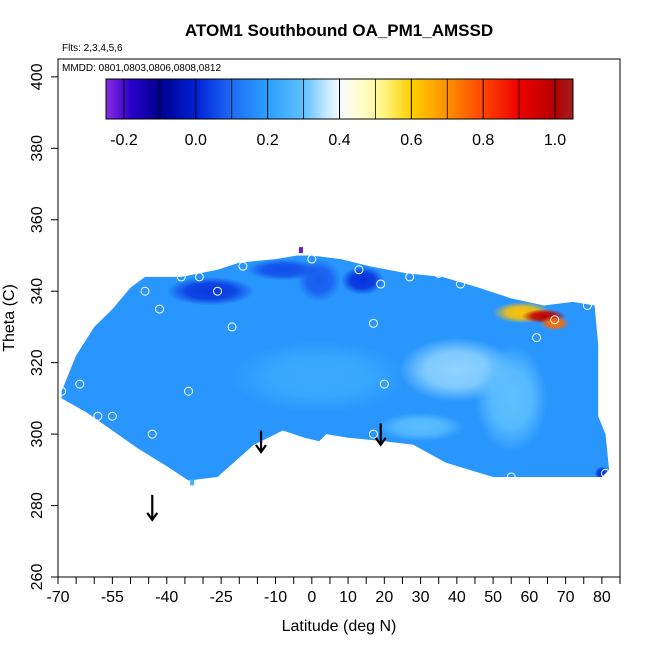 This screenshot has width=650, height=650. I want to click on x-tick-label: -70, so click(57, 597).